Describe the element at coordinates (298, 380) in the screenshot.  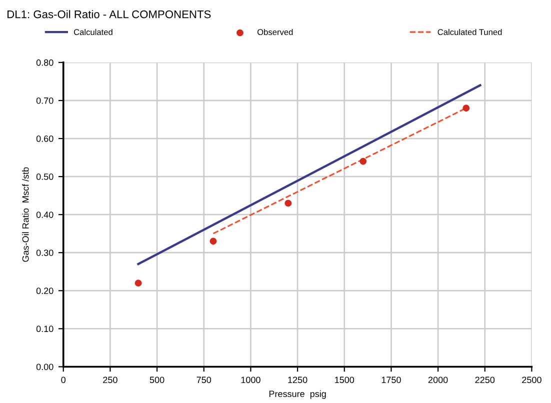
I see `x-tick-label: 1250` at that location.